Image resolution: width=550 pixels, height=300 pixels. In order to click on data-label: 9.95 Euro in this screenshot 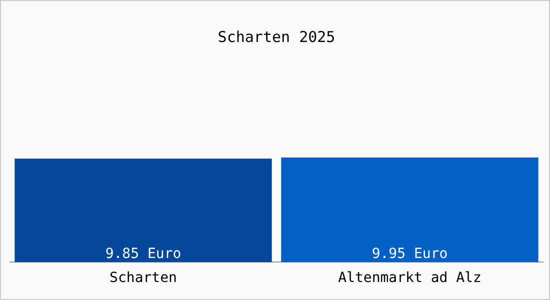, I will do `click(410, 254)`.